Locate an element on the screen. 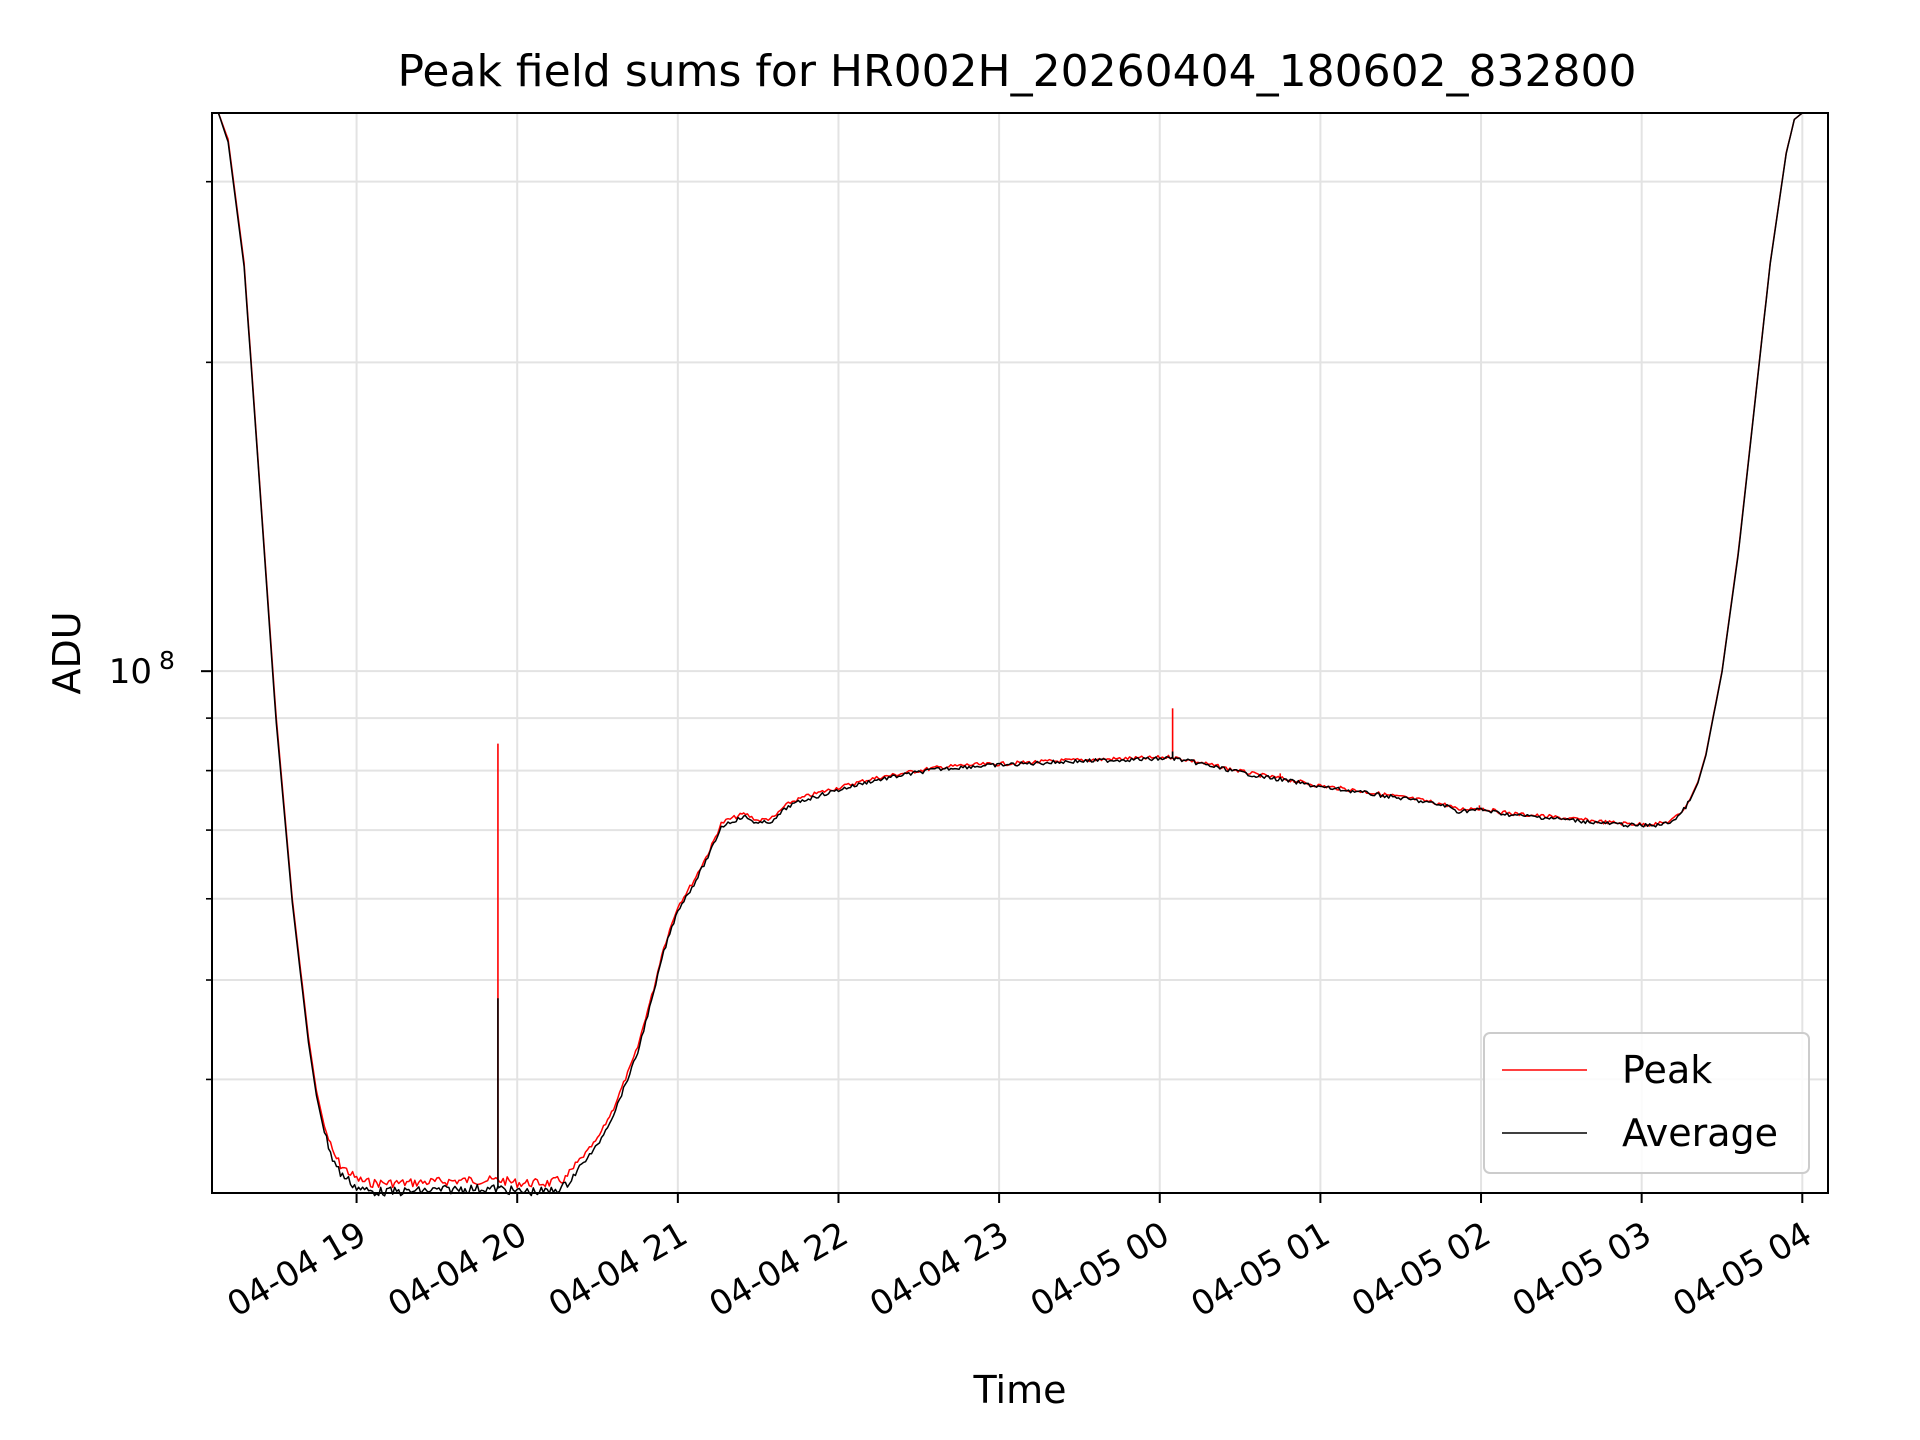 This screenshot has height=1440, width=1920. x-axis-label: Time is located at coordinates (1020, 1390).